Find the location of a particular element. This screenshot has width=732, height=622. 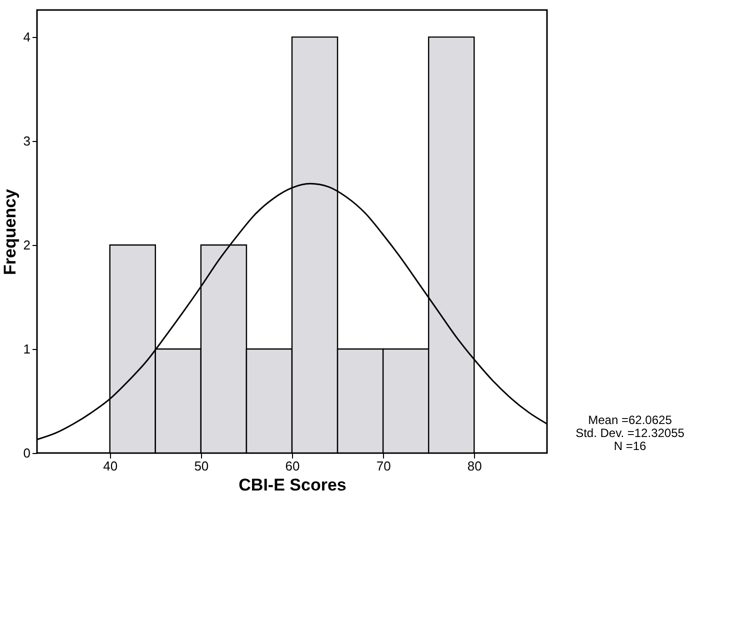

x-tick-label: 40 is located at coordinates (110, 466).